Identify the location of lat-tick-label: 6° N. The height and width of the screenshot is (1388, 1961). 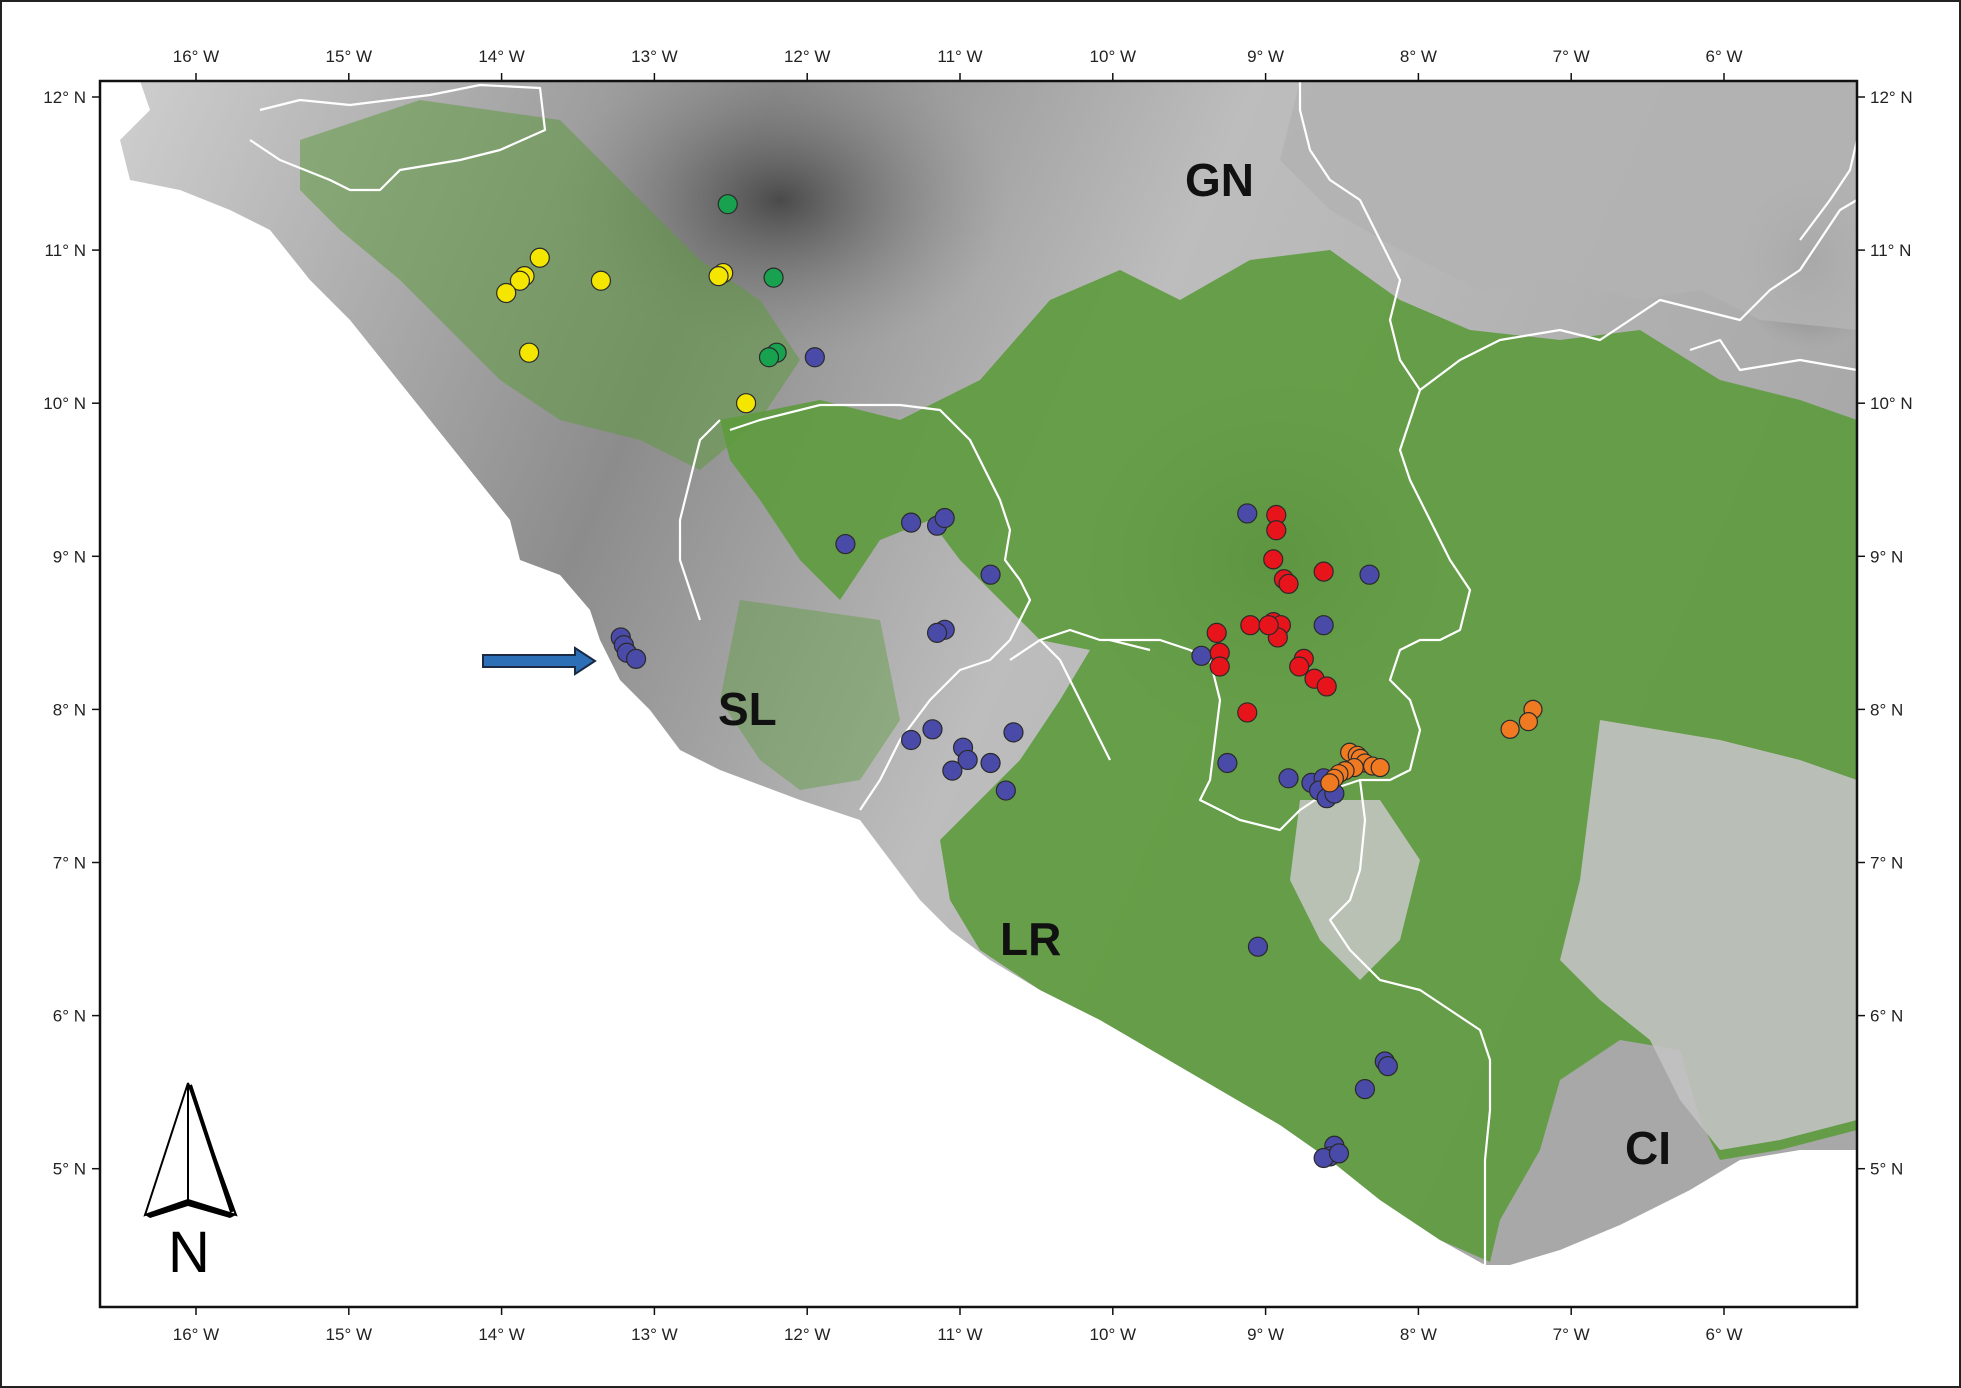
(1886, 1016).